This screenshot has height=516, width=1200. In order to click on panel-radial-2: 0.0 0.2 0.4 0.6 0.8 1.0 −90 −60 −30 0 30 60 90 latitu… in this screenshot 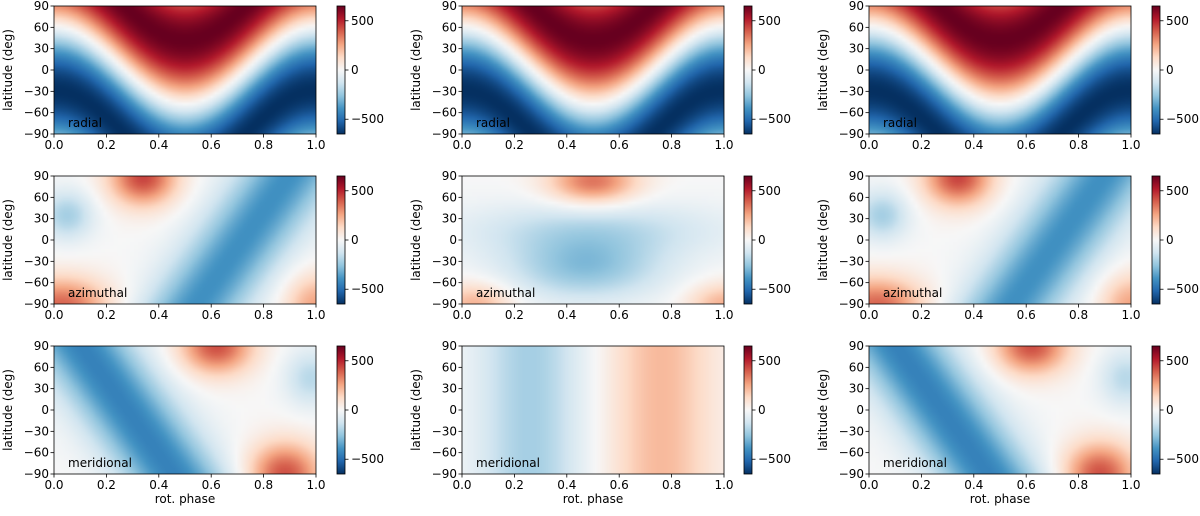, I will do `click(600, 76)`.